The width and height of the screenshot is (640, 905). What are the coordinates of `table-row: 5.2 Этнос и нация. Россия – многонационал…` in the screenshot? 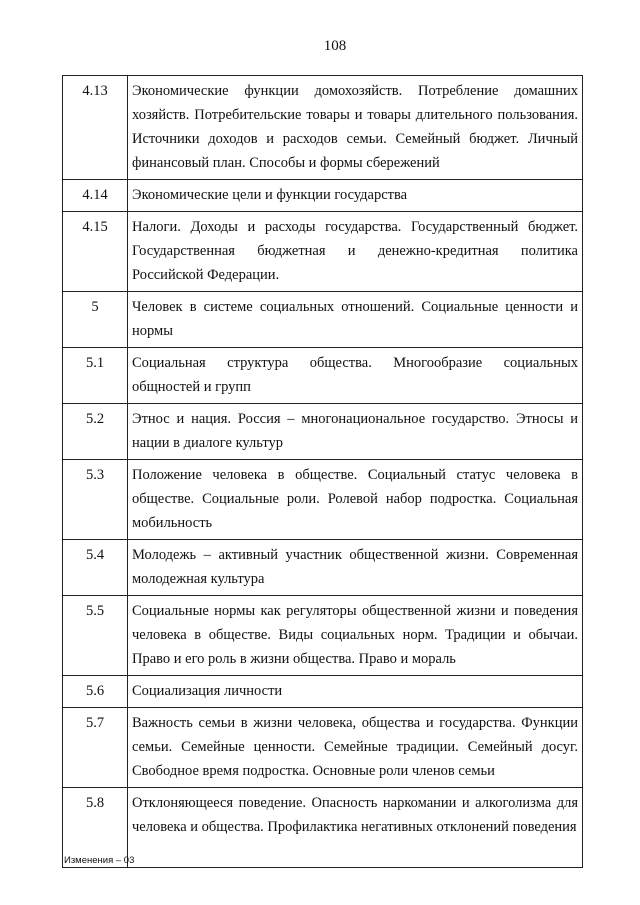 It's located at (322, 431).